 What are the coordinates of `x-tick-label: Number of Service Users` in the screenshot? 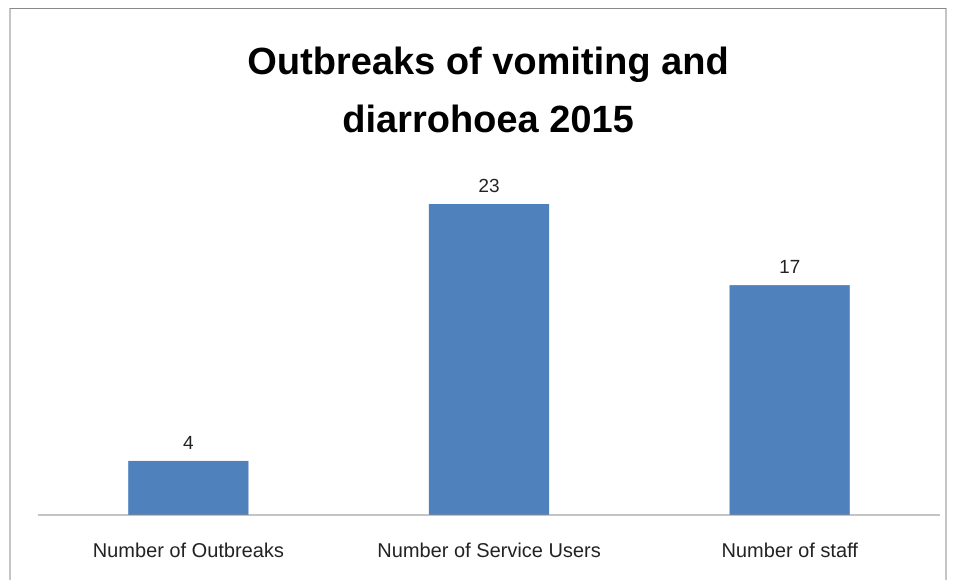 It's located at (489, 551).